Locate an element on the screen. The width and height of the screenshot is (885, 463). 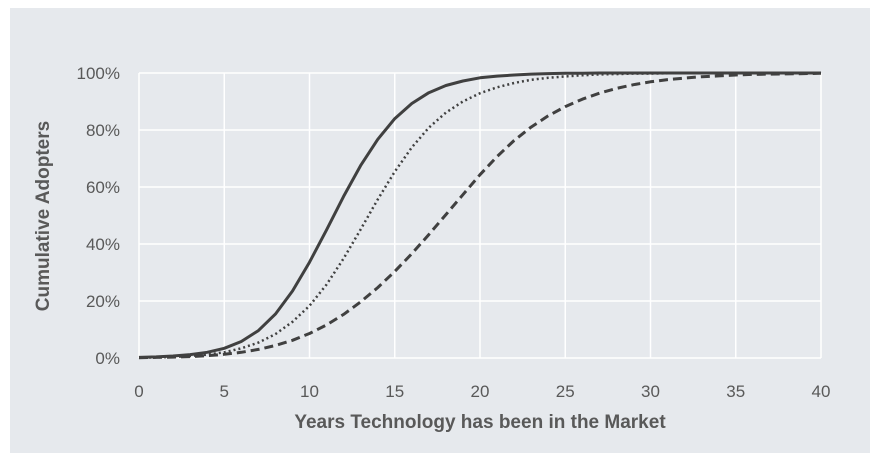
x-tick-label: 40 is located at coordinates (821, 391).